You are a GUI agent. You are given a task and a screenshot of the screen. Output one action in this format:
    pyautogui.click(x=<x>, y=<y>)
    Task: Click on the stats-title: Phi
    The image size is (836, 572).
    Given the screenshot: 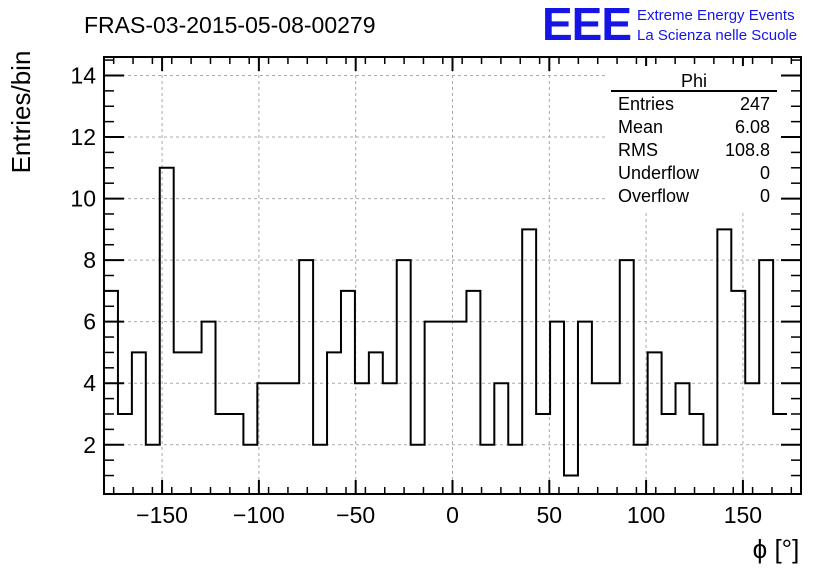 What is the action you would take?
    pyautogui.click(x=694, y=81)
    